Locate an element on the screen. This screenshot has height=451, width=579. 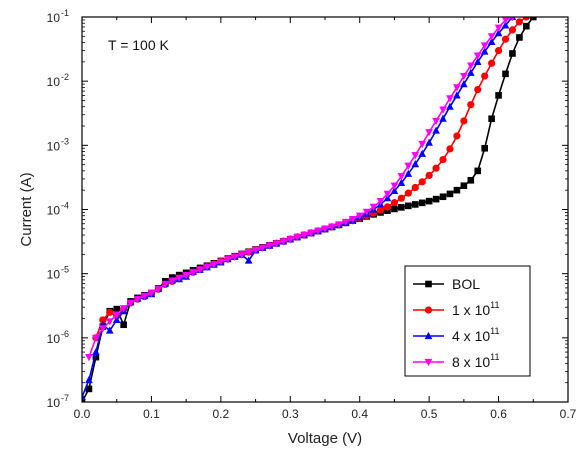
x-tick-label: 0.5 is located at coordinates (429, 414).